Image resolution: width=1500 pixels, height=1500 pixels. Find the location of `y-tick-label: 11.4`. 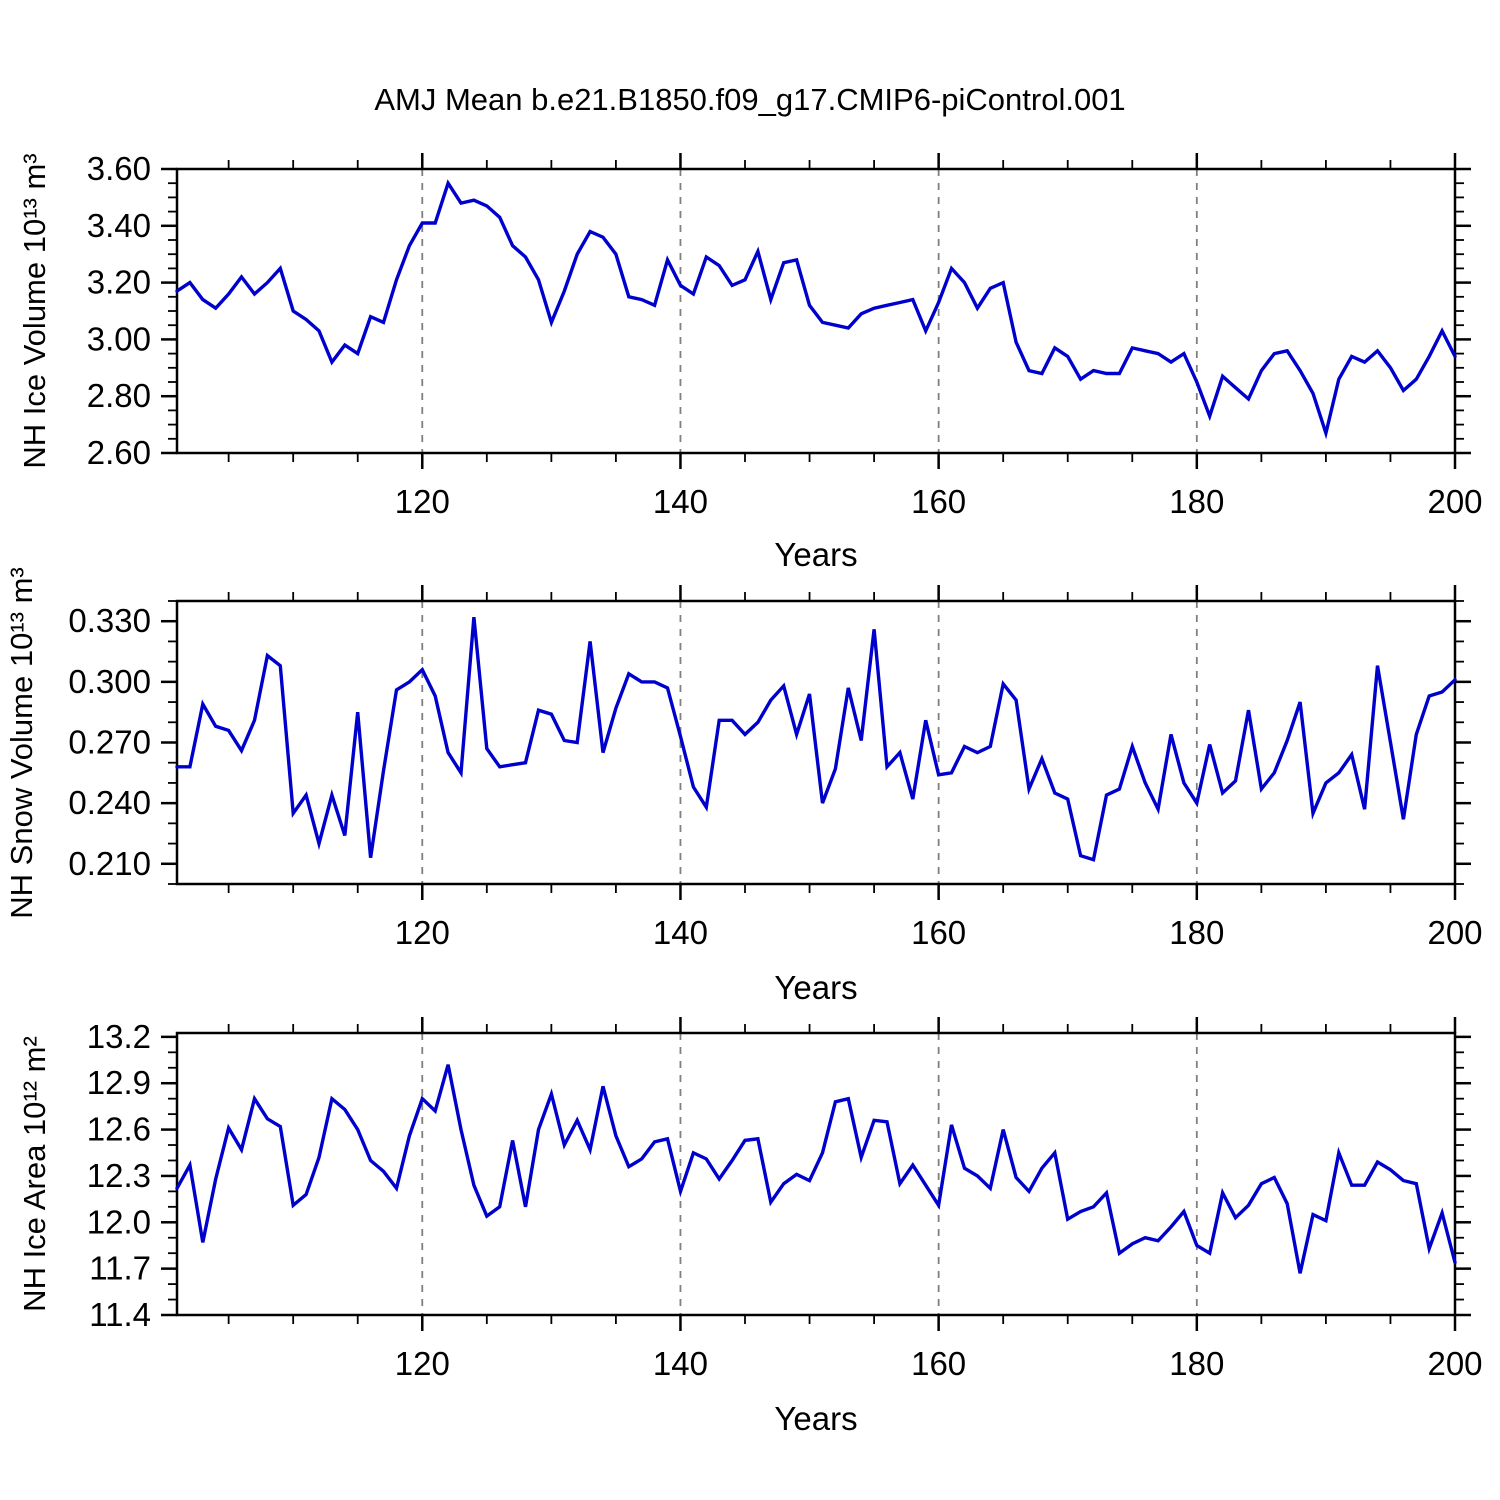

y-tick-label: 11.4 is located at coordinates (120, 1314).